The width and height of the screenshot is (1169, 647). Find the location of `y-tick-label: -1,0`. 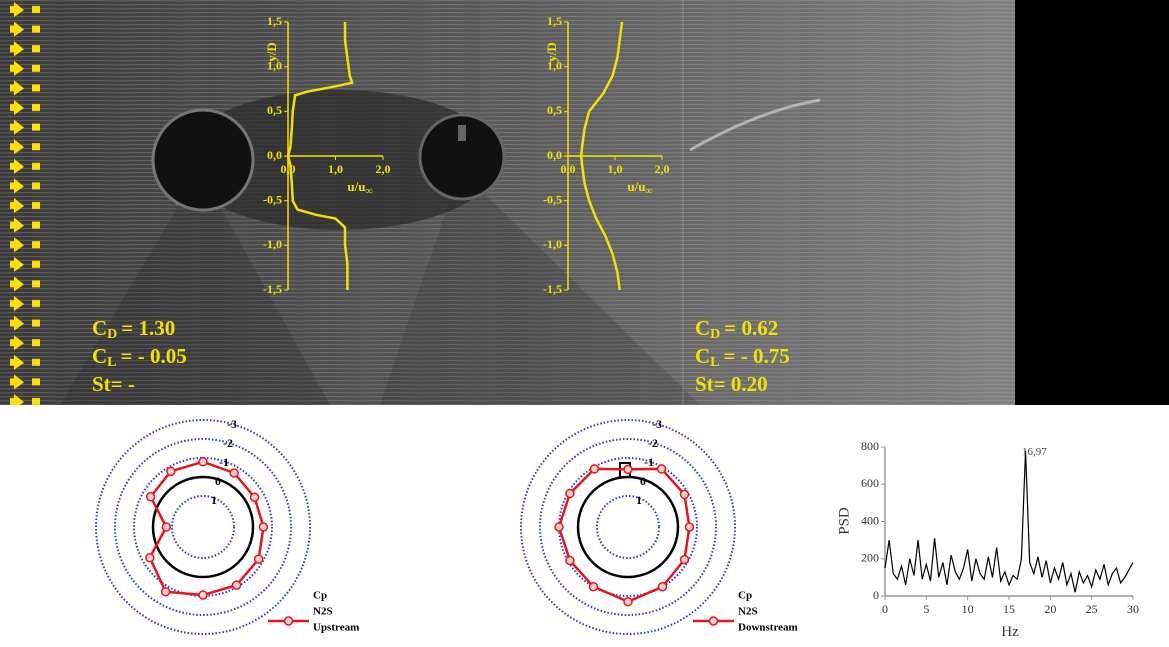

y-tick-label: -1,0 is located at coordinates (552, 244).